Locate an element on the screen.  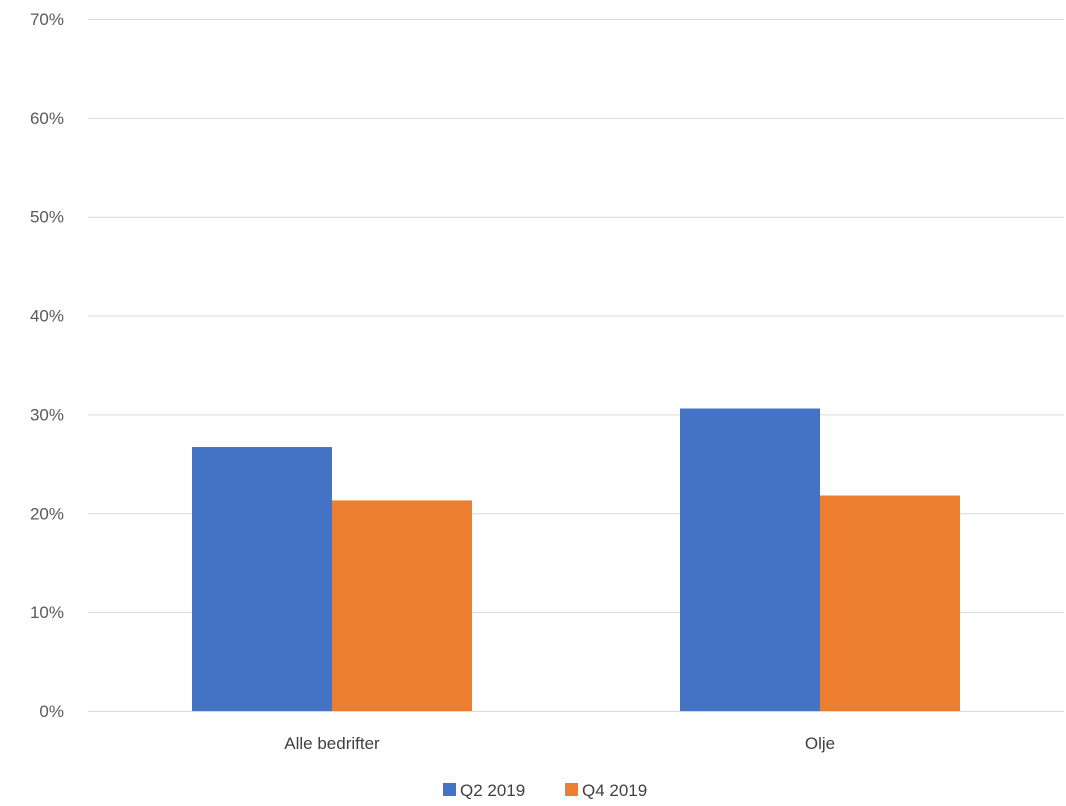
x-category-label: Olje is located at coordinates (820, 743).